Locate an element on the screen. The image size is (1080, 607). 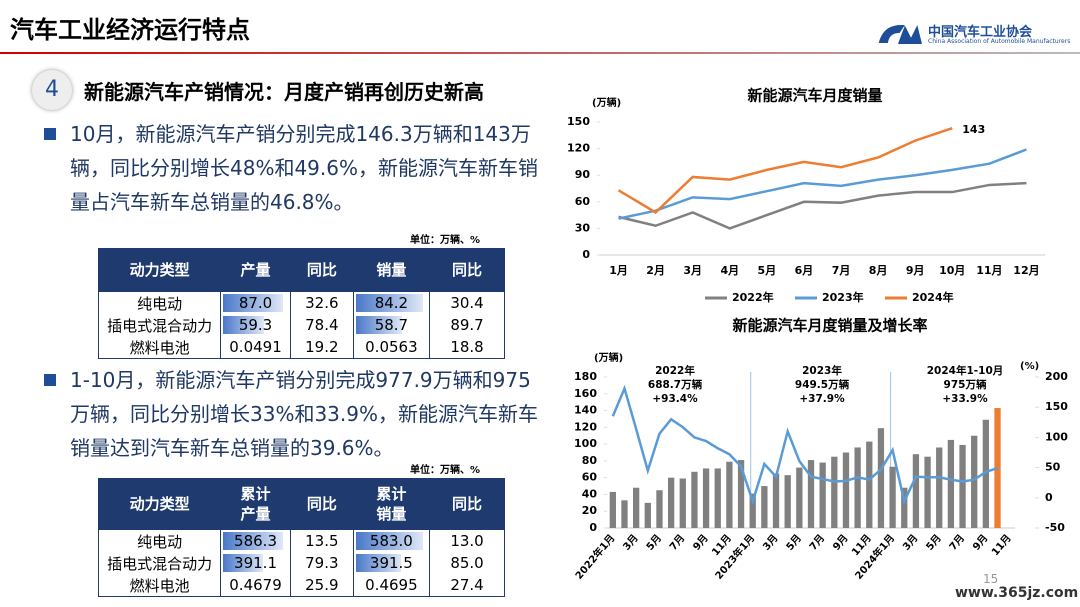
x-tick-label: 2月 is located at coordinates (655, 270).